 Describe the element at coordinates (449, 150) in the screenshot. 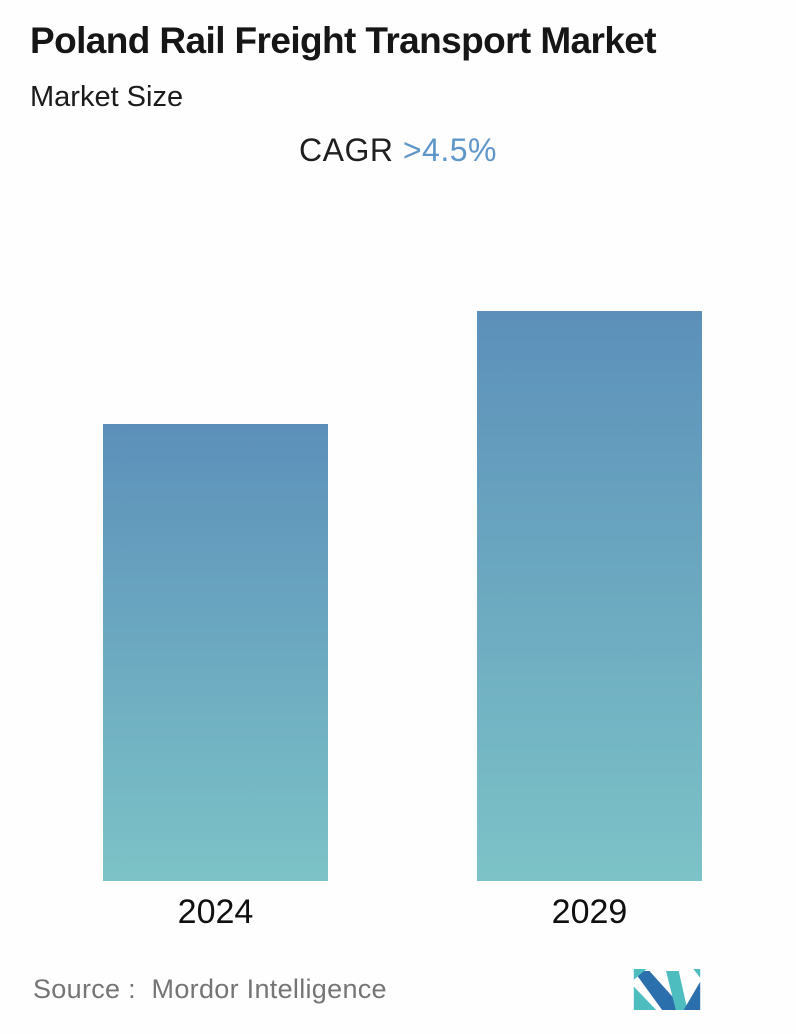

I see `cagr-value: >4.5%` at that location.